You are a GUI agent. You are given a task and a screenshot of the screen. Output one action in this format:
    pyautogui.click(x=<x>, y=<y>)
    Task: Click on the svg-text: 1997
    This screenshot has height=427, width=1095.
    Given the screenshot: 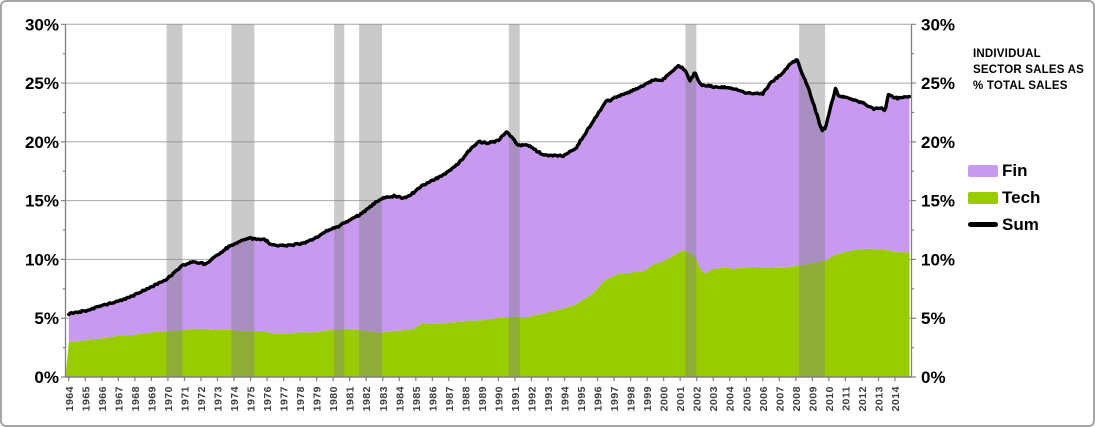 What is the action you would take?
    pyautogui.click(x=615, y=398)
    